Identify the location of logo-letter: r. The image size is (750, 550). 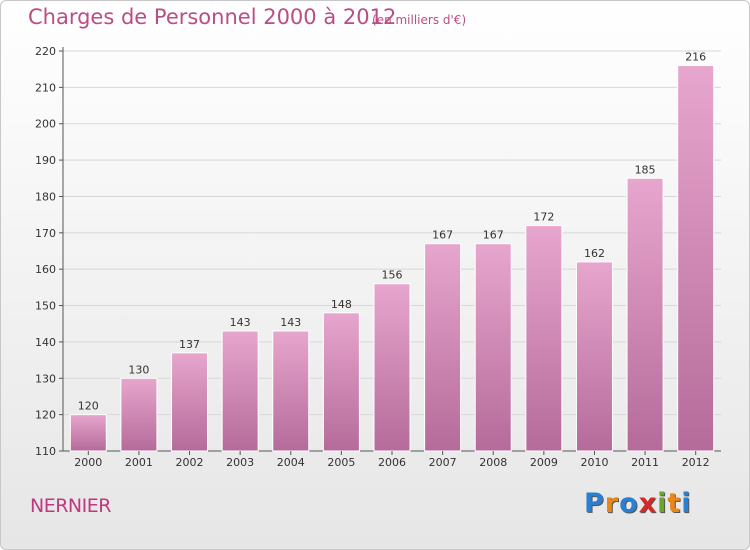
(612, 503).